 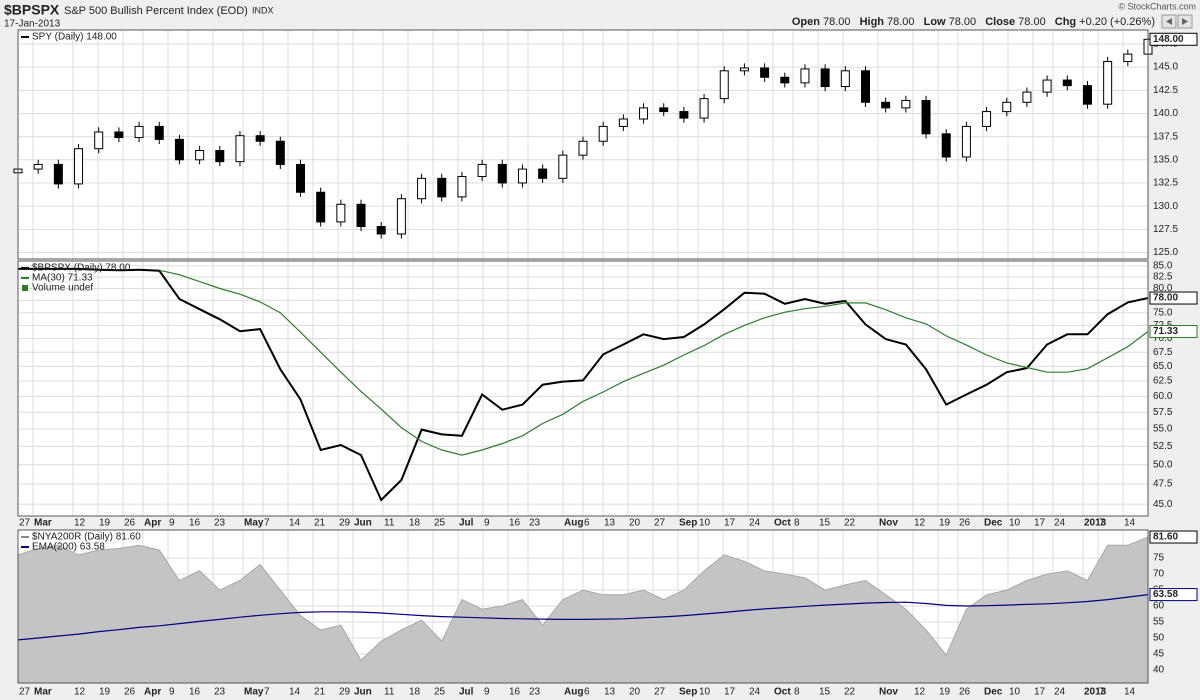 I want to click on x-tick-label: 26, so click(x=965, y=692).